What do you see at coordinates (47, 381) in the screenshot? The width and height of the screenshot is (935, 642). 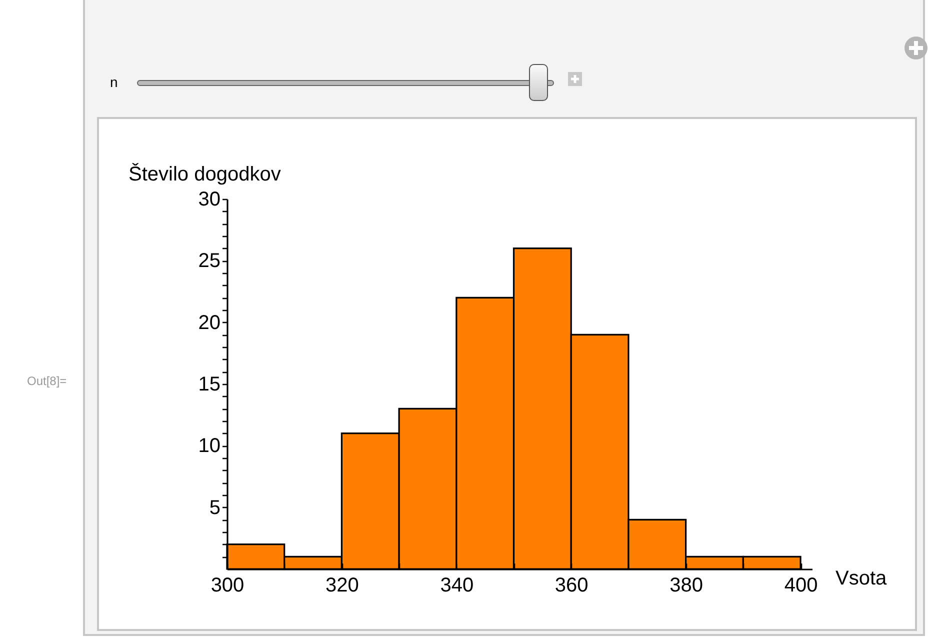 I see `text: Out[8]=` at bounding box center [47, 381].